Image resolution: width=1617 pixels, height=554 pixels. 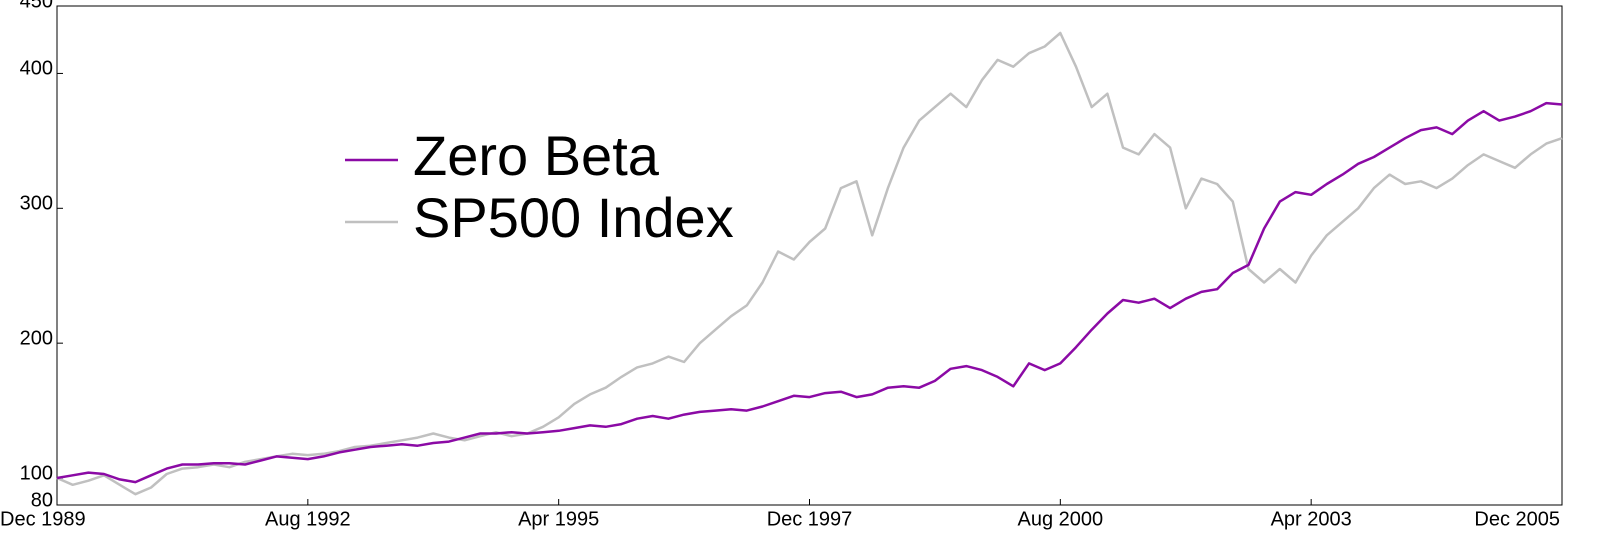 I want to click on x-tick-label: Apr 2003, so click(x=1311, y=519).